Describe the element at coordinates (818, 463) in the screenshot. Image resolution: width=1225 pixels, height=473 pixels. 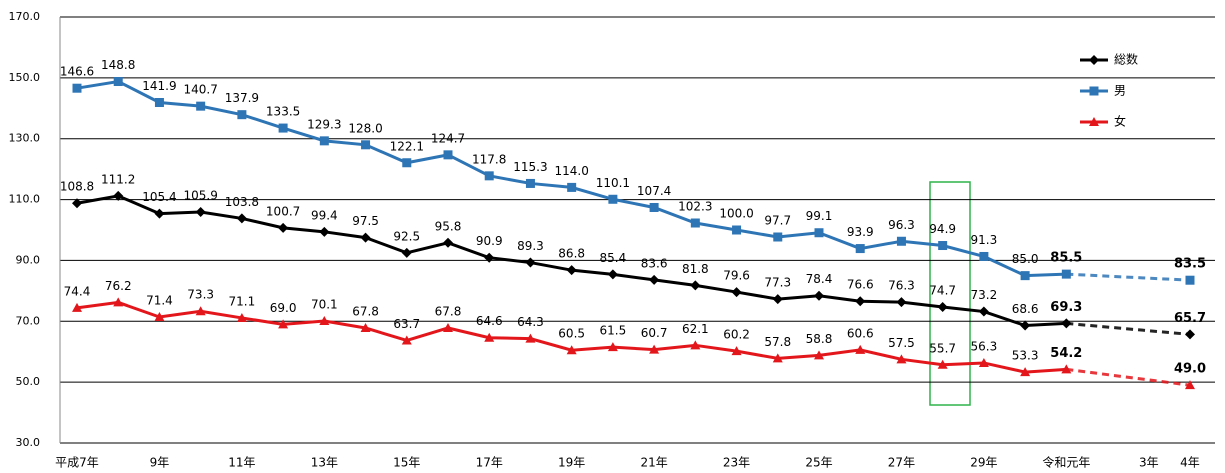
I see `x-tick-label: 25年` at that location.